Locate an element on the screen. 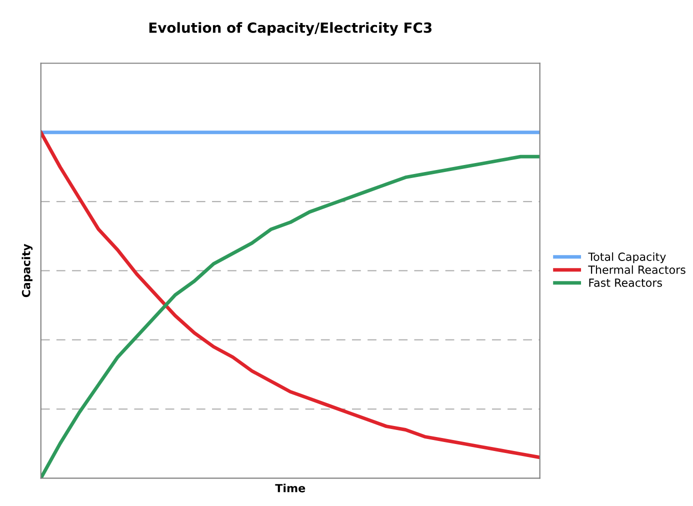 This screenshot has width=693, height=506. legend-label: Thermal Reactors is located at coordinates (637, 269).